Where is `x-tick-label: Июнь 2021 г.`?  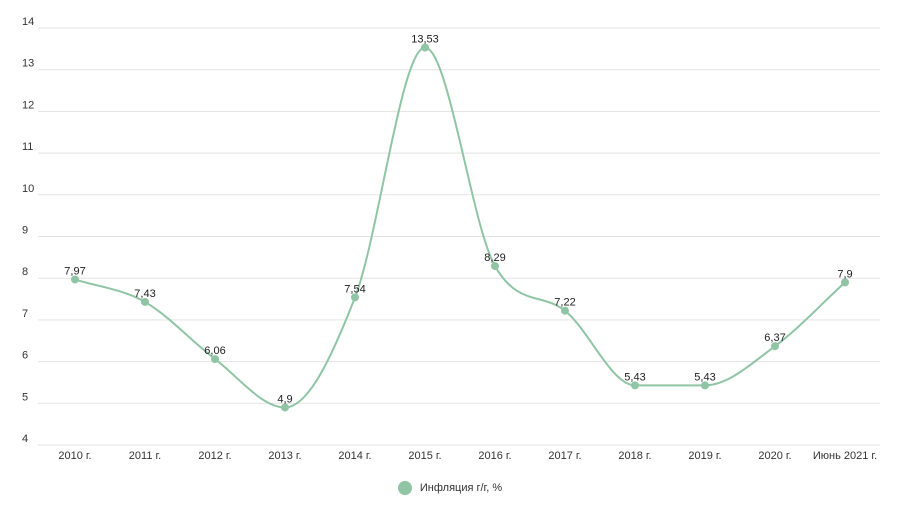 x-tick-label: Июнь 2021 г. is located at coordinates (845, 456).